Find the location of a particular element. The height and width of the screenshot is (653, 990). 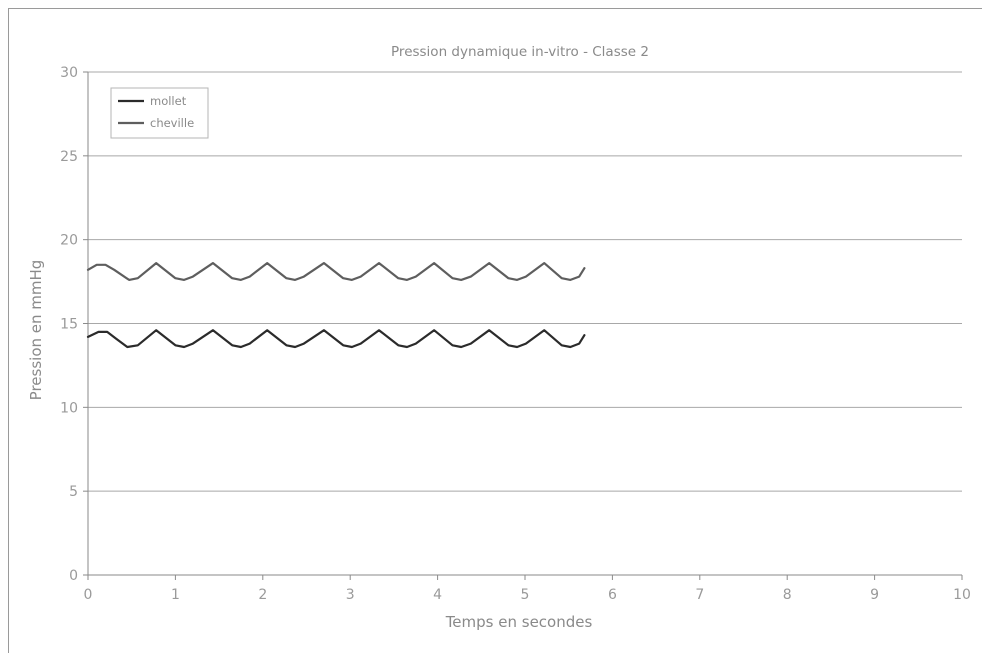

y-tick-label-20: 20 is located at coordinates (69, 241).